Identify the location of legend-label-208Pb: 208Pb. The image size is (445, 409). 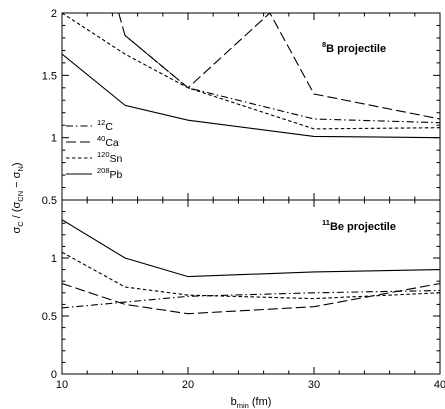
(110, 173).